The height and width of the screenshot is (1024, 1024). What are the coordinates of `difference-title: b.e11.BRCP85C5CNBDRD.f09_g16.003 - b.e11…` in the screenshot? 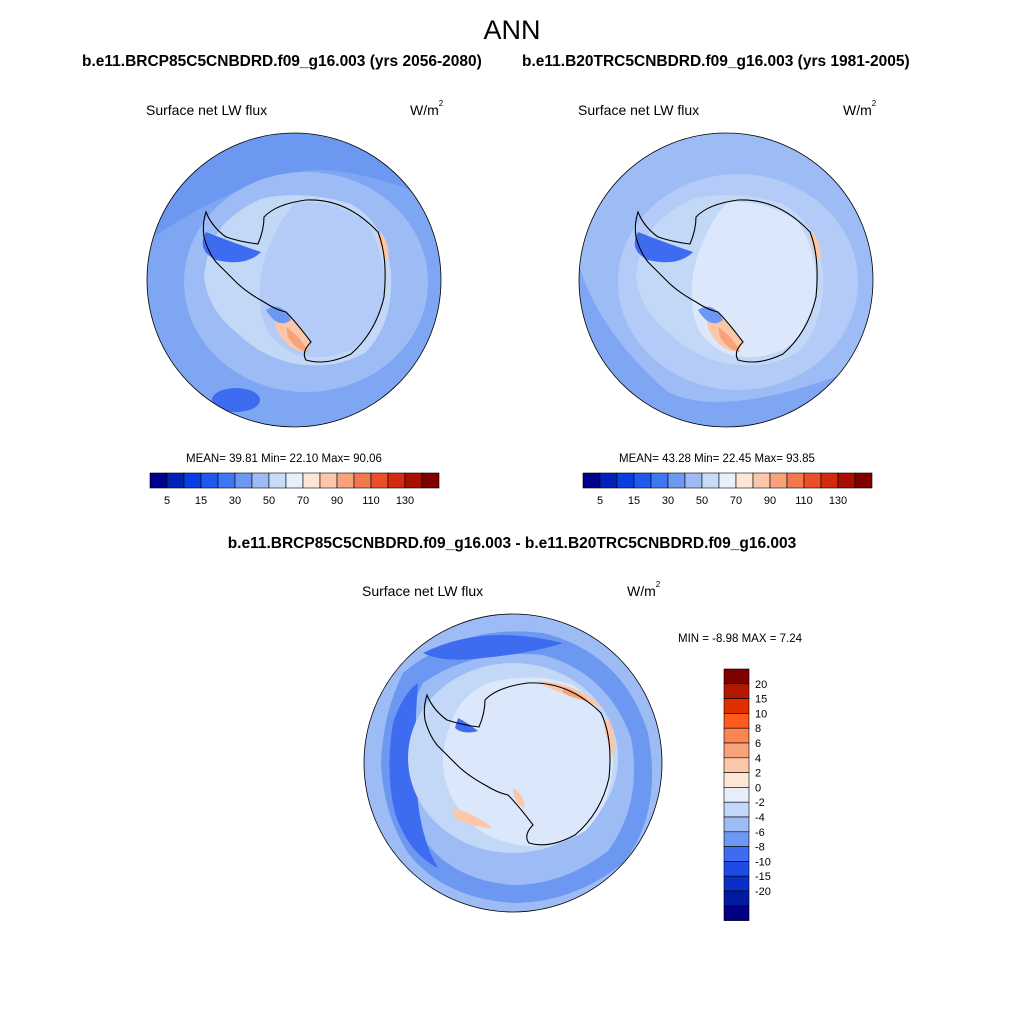 It's located at (512, 543).